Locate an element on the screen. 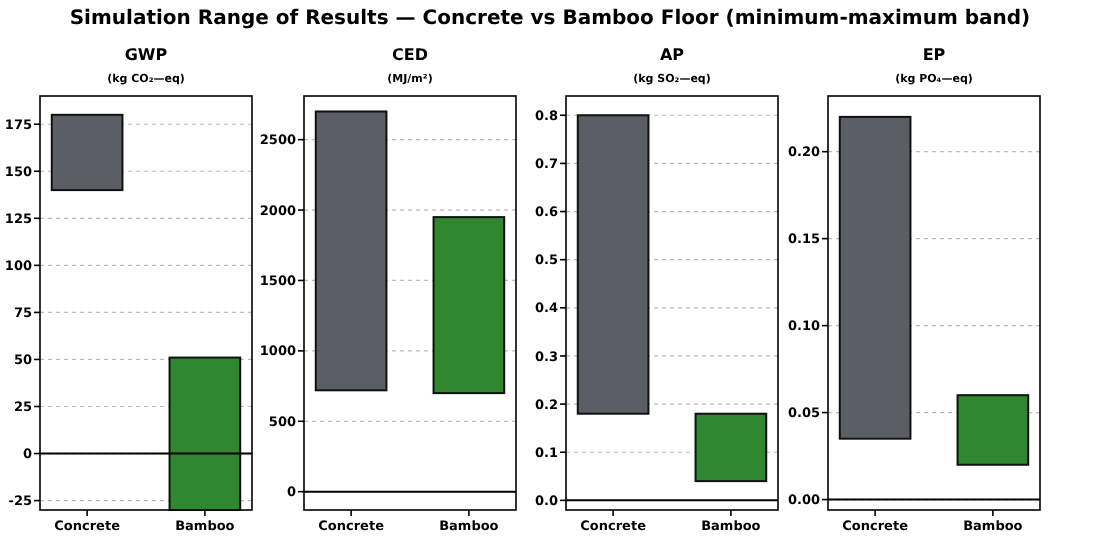  chart-title: CED is located at coordinates (410, 55).